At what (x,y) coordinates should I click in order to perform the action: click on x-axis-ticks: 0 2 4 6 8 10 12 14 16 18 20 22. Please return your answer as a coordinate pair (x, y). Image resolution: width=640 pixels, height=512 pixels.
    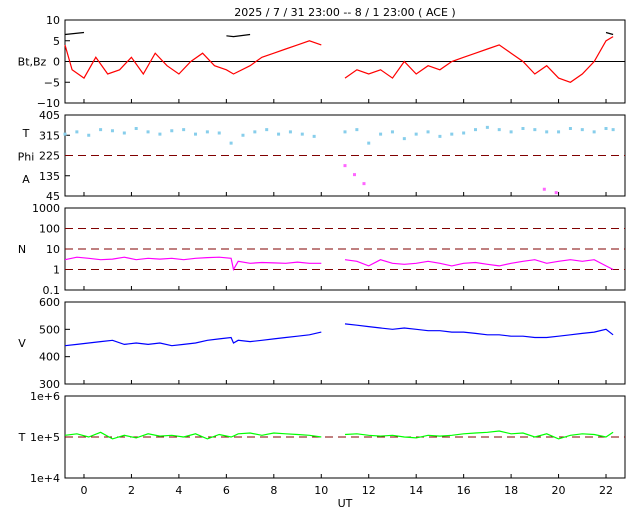
    Looking at the image, I should click on (346, 490).